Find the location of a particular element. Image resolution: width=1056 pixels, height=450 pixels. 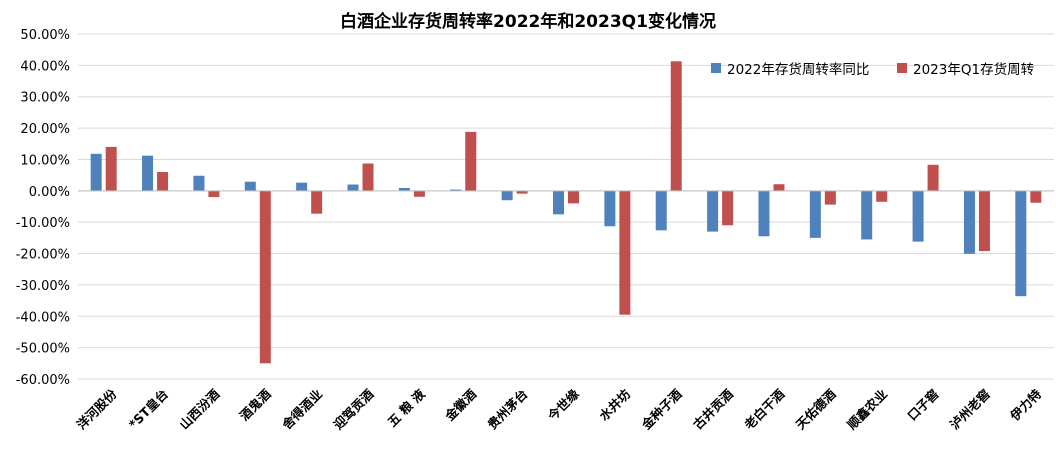

y-tick-label: -50.00% is located at coordinates (43, 349).